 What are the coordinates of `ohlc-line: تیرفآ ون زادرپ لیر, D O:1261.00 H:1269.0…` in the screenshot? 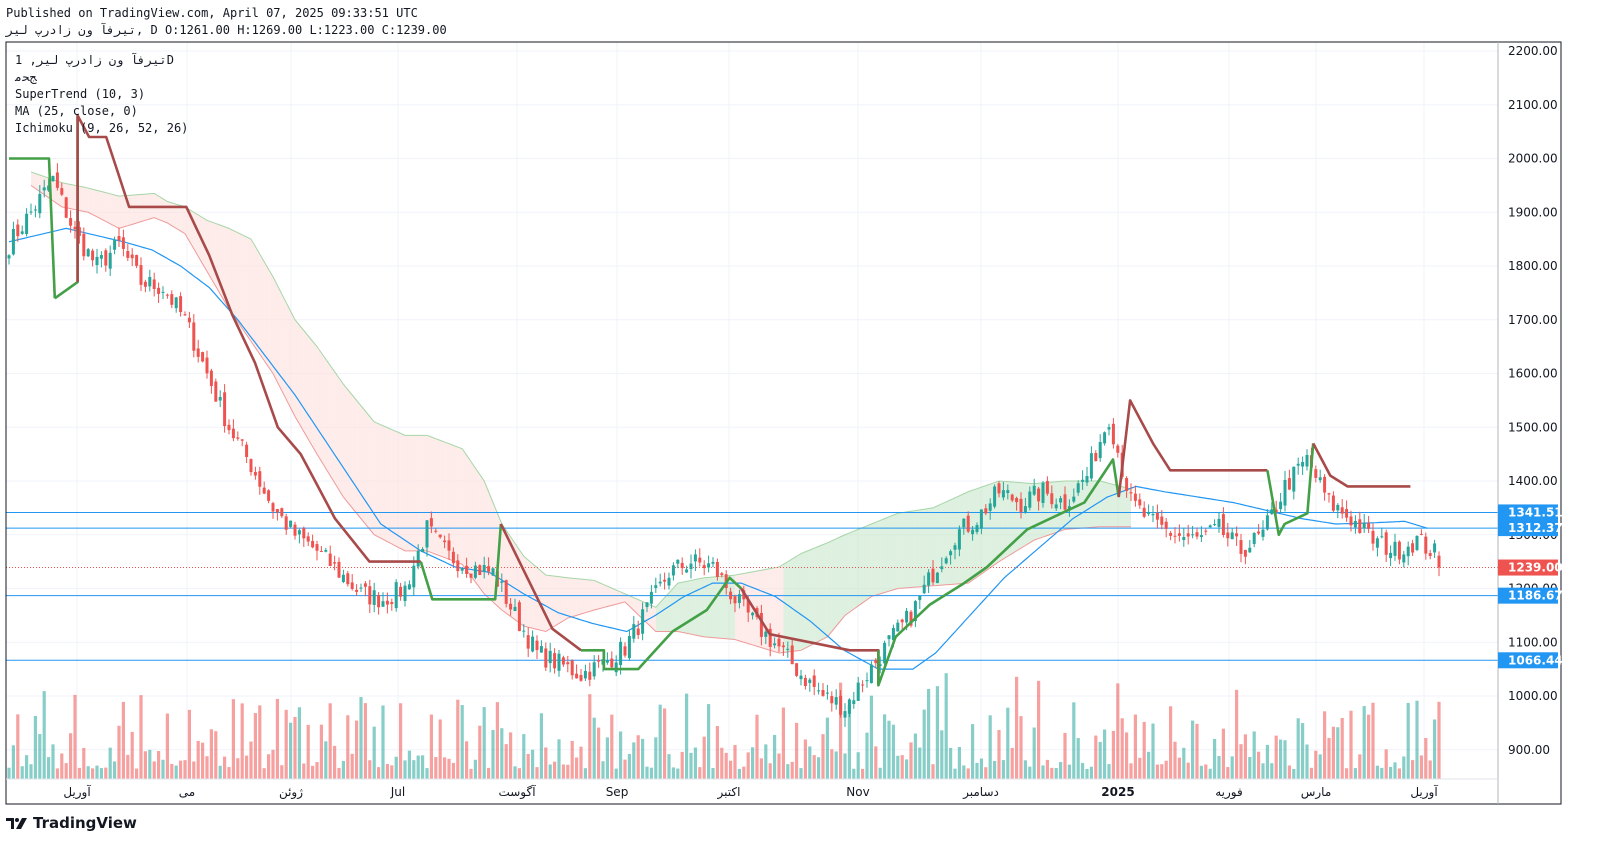 It's located at (226, 30).